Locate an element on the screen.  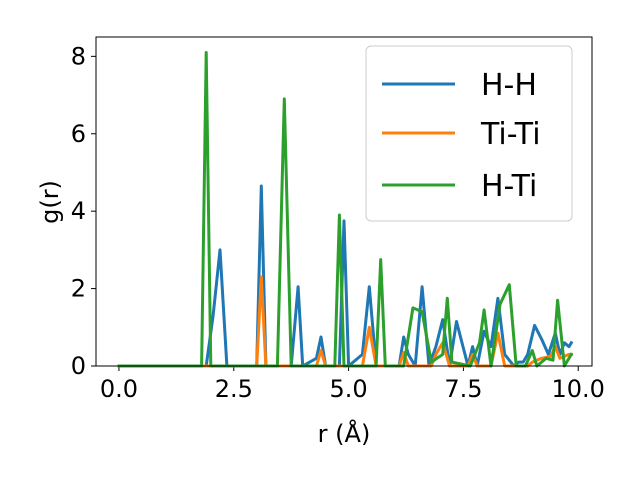
y-axis-label: g(r) is located at coordinates (50, 202).